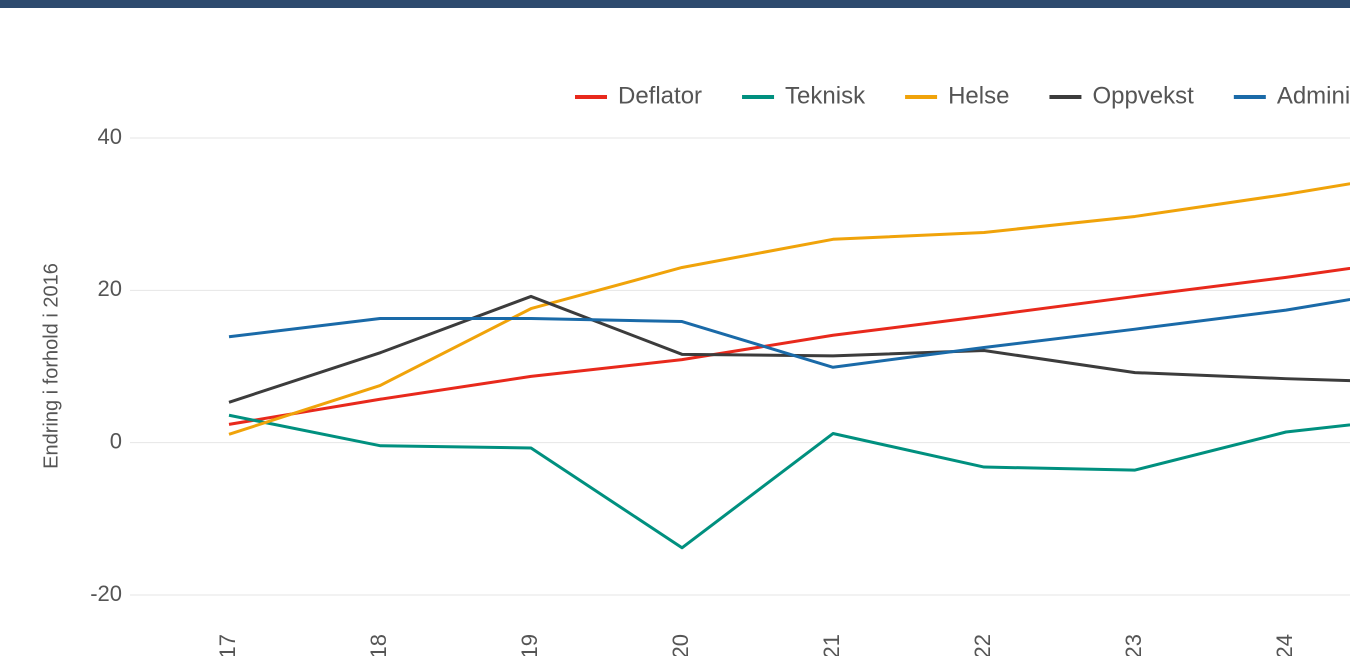  Describe the element at coordinates (831, 645) in the screenshot. I see `x-tick-label: 2021` at that location.